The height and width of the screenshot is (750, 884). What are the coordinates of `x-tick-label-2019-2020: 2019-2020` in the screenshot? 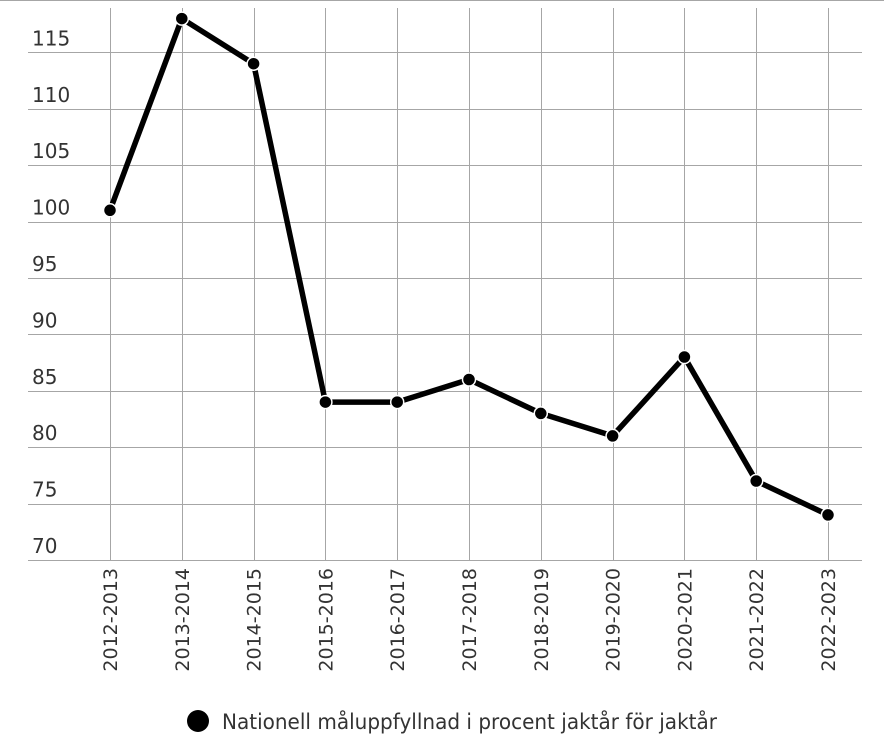 It's located at (614, 620).